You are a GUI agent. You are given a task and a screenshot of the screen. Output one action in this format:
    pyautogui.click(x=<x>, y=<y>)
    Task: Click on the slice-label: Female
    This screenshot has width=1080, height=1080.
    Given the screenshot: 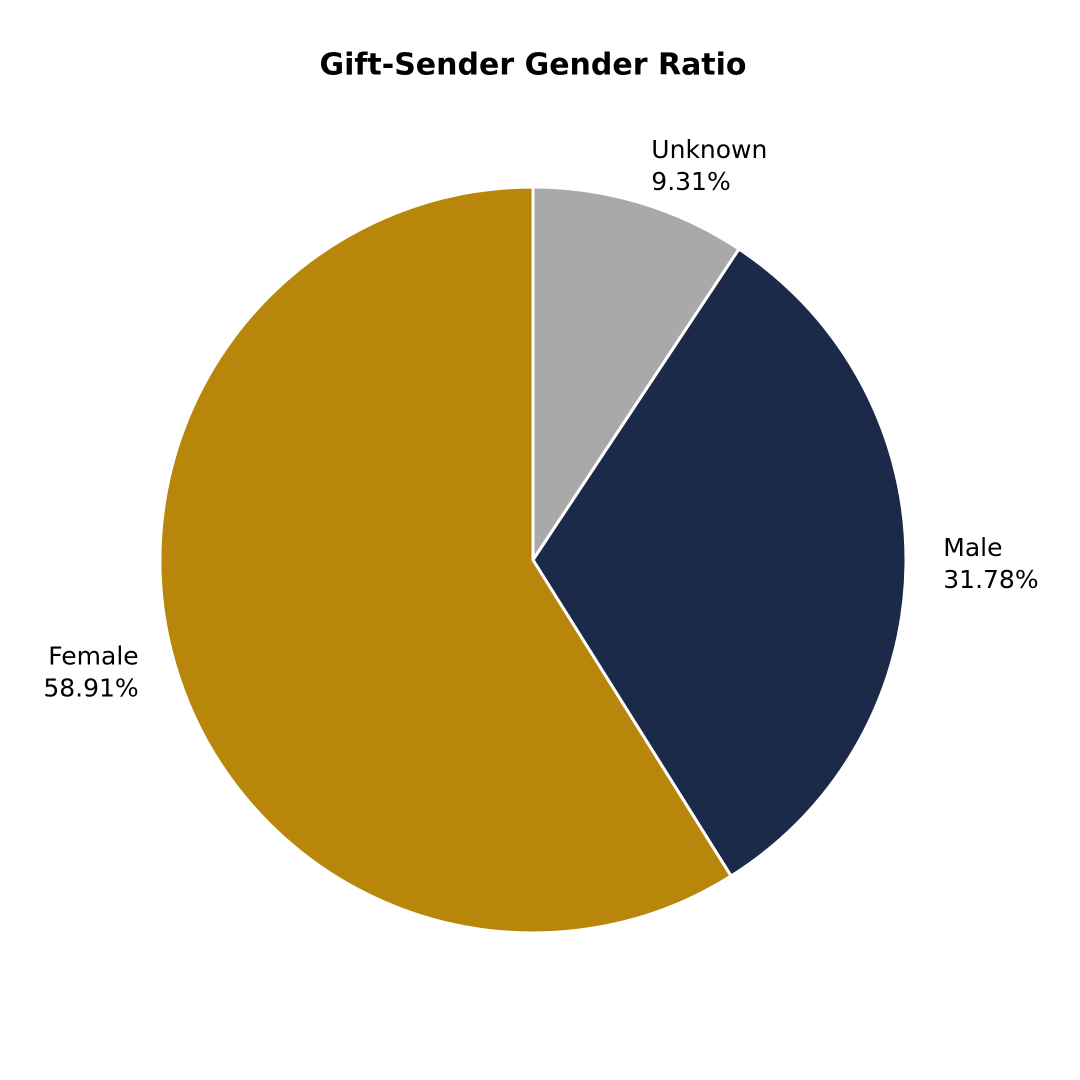 What is the action you would take?
    pyautogui.click(x=93, y=655)
    